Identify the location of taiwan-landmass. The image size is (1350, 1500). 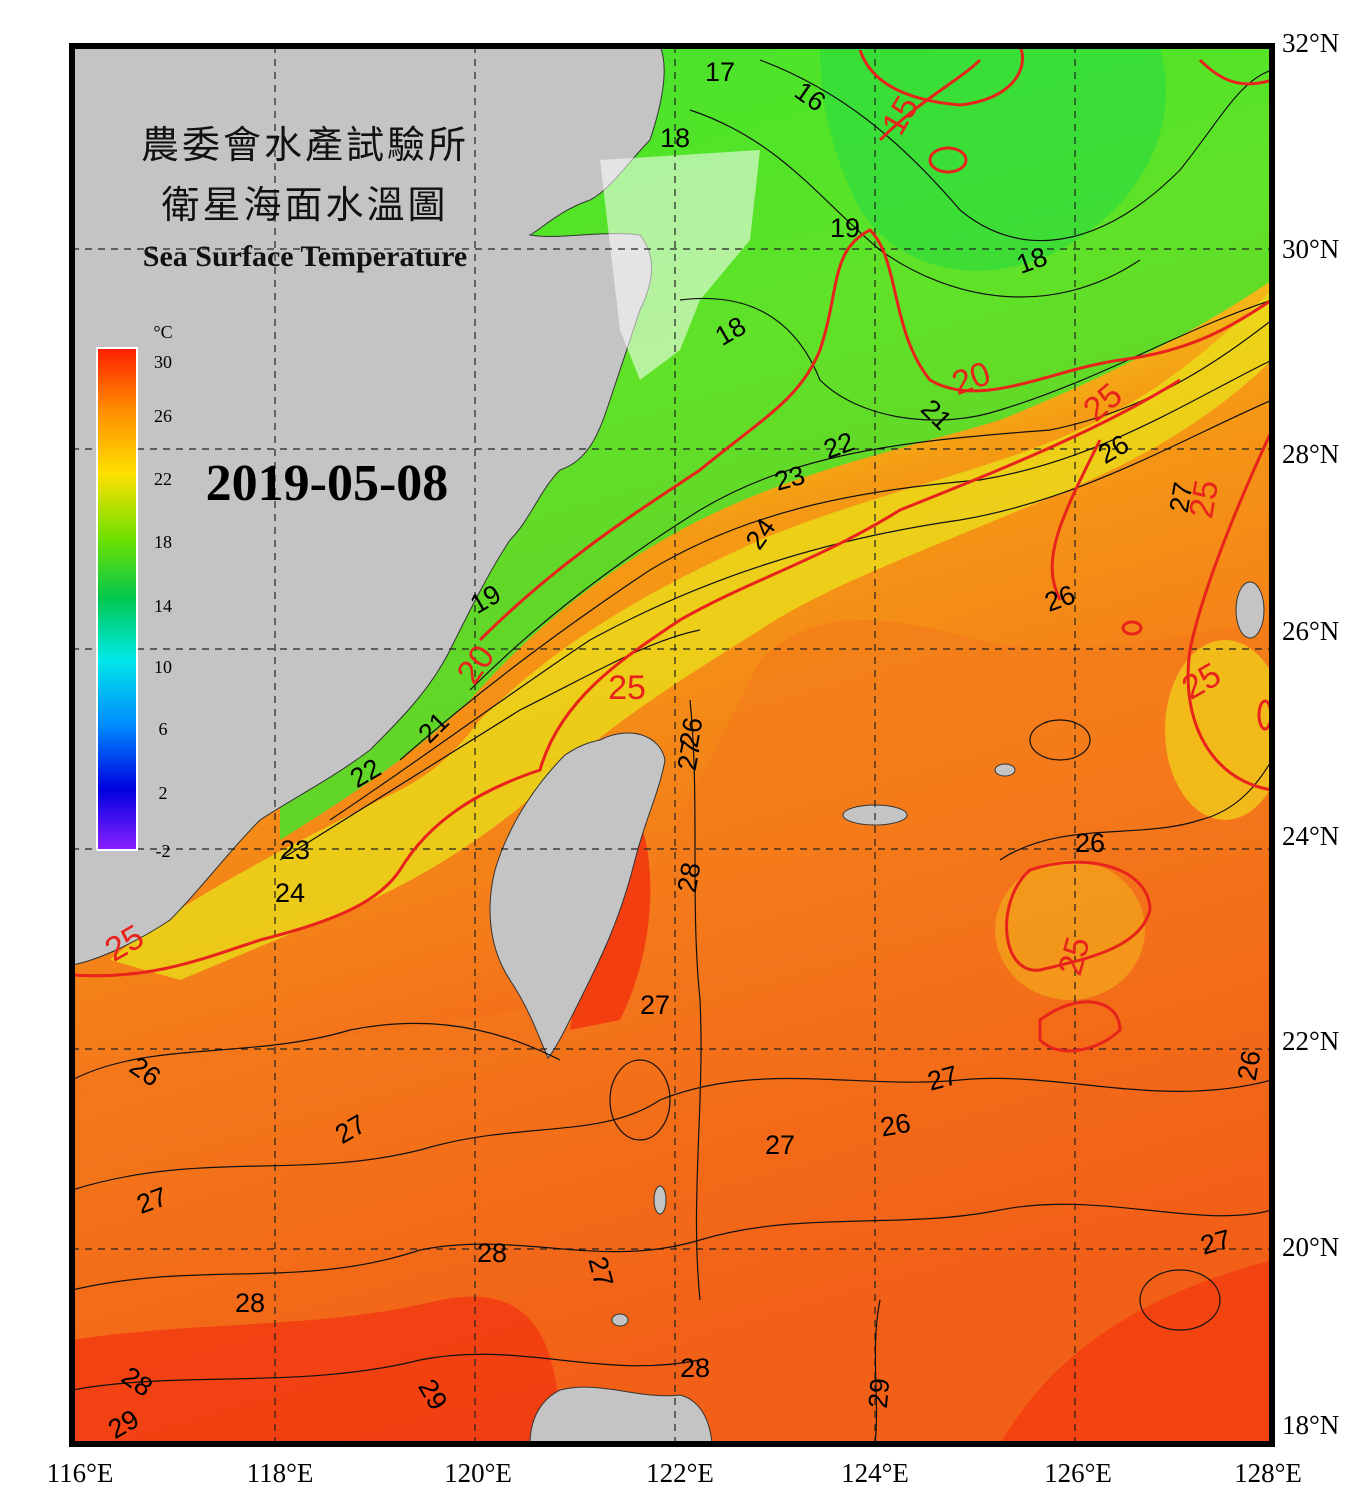
(577, 895).